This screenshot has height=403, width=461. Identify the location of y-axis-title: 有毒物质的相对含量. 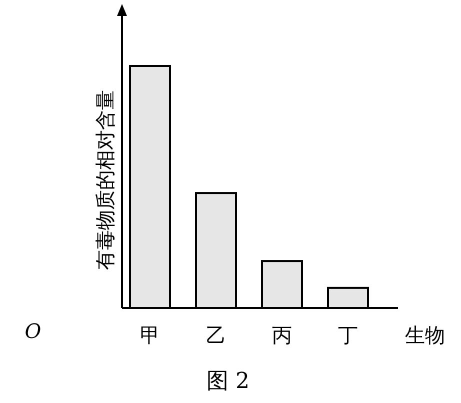
(105, 180).